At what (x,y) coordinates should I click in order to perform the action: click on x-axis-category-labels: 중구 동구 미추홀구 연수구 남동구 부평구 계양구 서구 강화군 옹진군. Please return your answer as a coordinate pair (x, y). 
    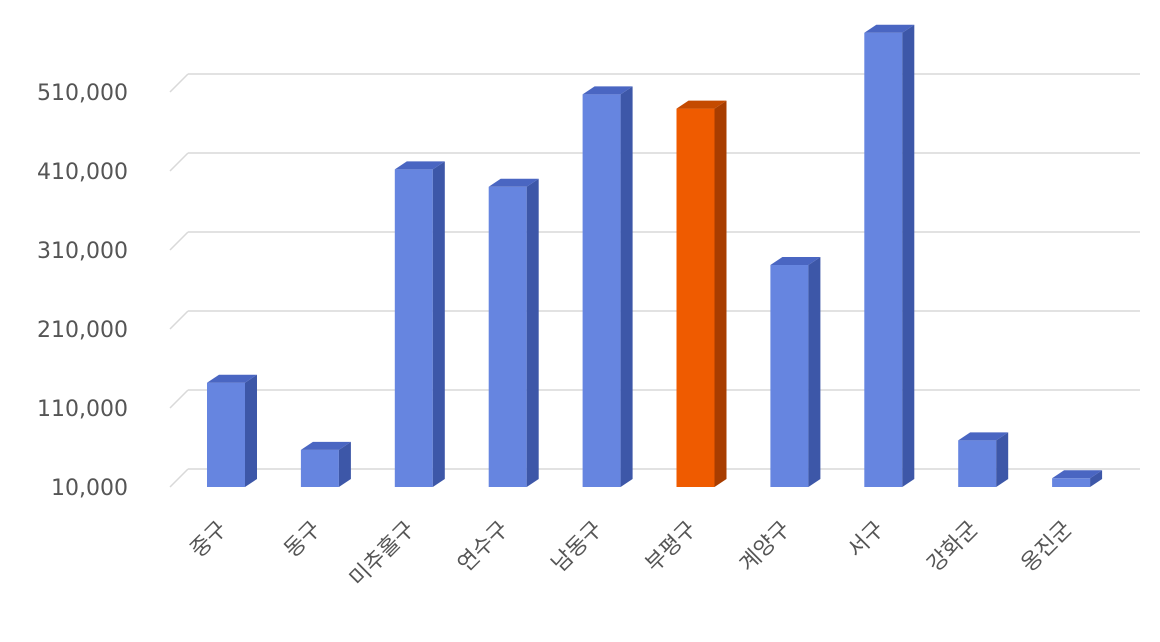
    Looking at the image, I should click on (631, 554).